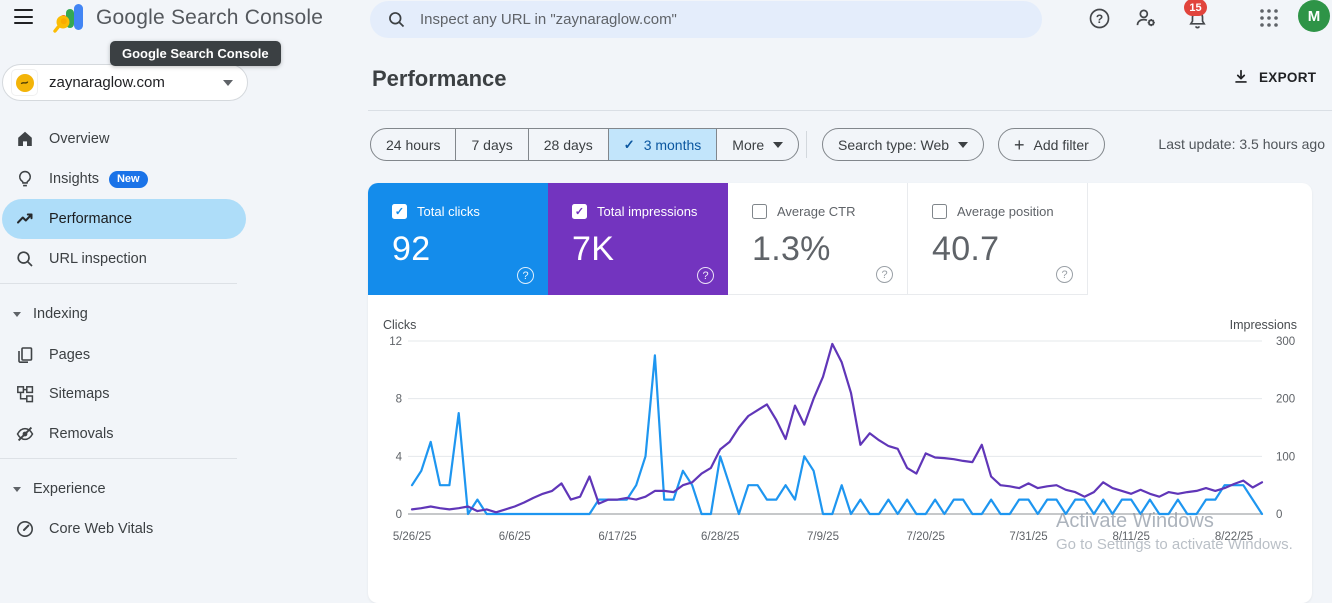 The height and width of the screenshot is (603, 1332). What do you see at coordinates (1274, 77) in the screenshot?
I see `export-button: EXPORT` at bounding box center [1274, 77].